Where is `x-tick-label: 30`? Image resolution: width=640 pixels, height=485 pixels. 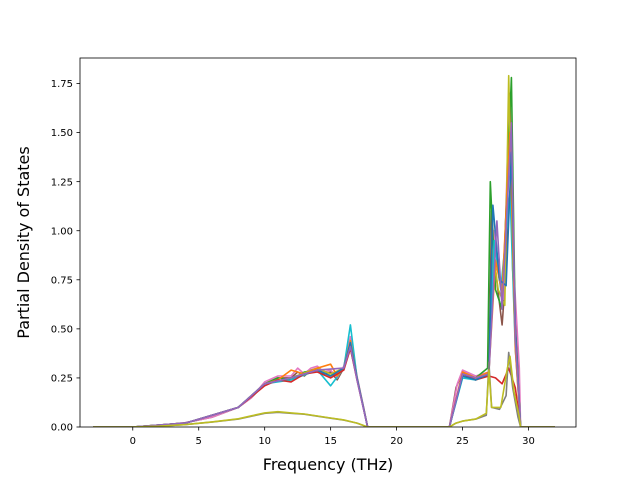
x-tick-label: 30 is located at coordinates (528, 441).